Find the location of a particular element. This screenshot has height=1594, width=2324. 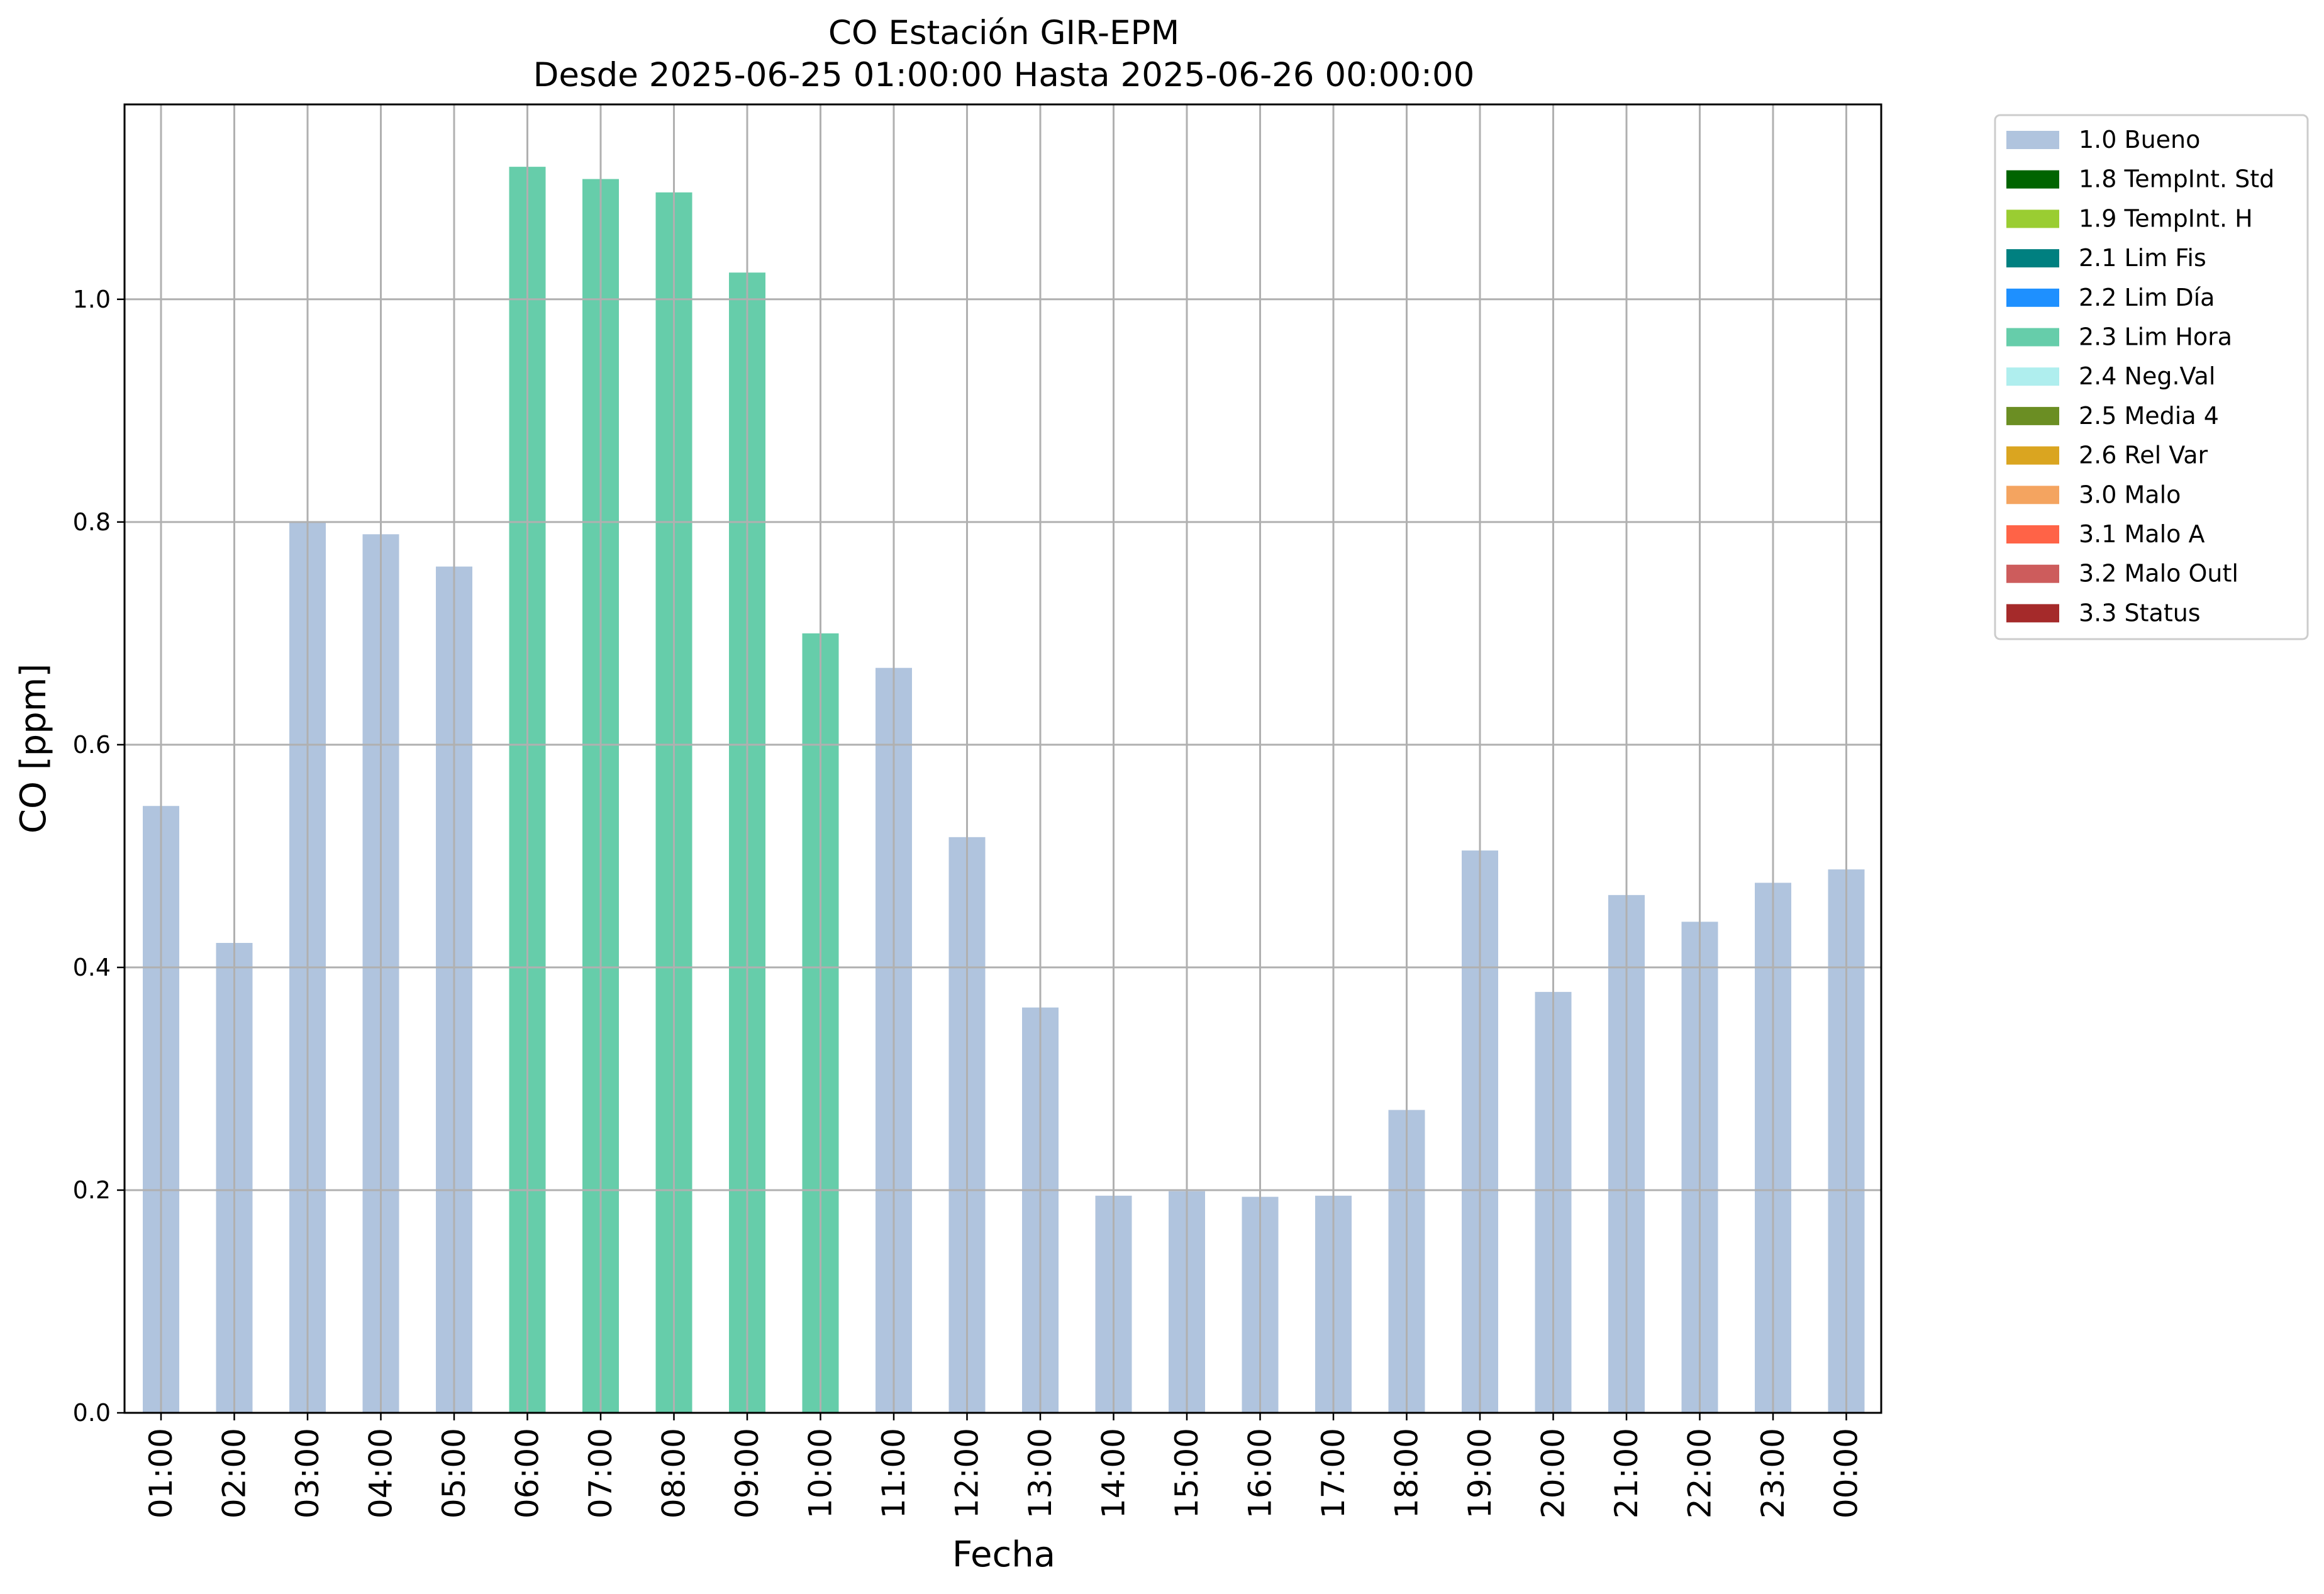

legend-box is located at coordinates (2151, 377).